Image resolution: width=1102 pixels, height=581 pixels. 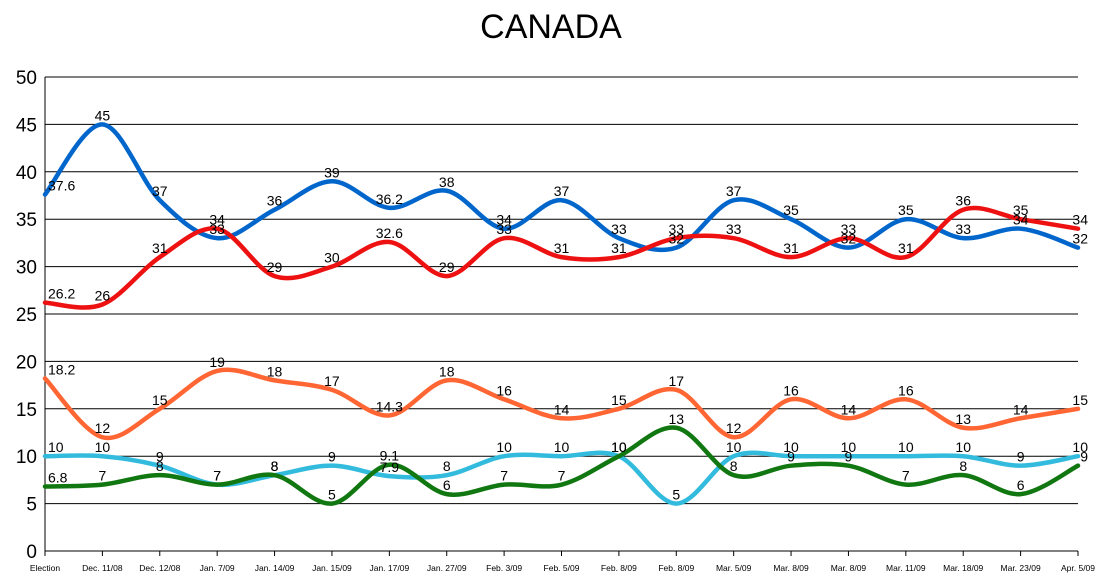 What do you see at coordinates (332, 258) in the screenshot?
I see `data-label: 30` at bounding box center [332, 258].